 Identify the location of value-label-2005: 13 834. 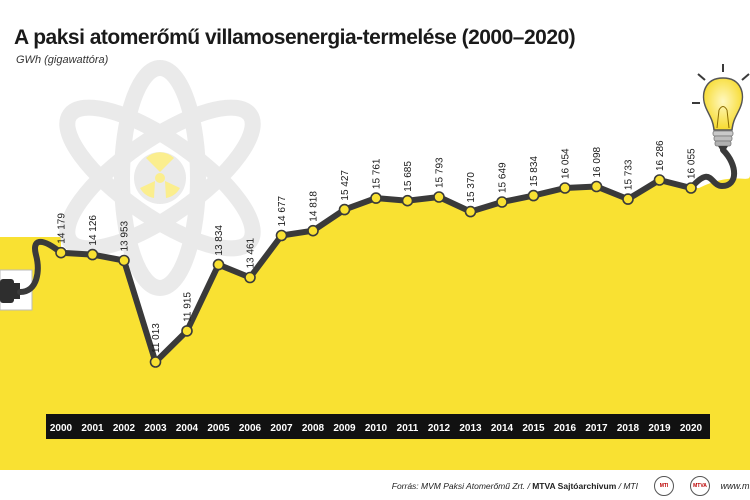
(219, 240).